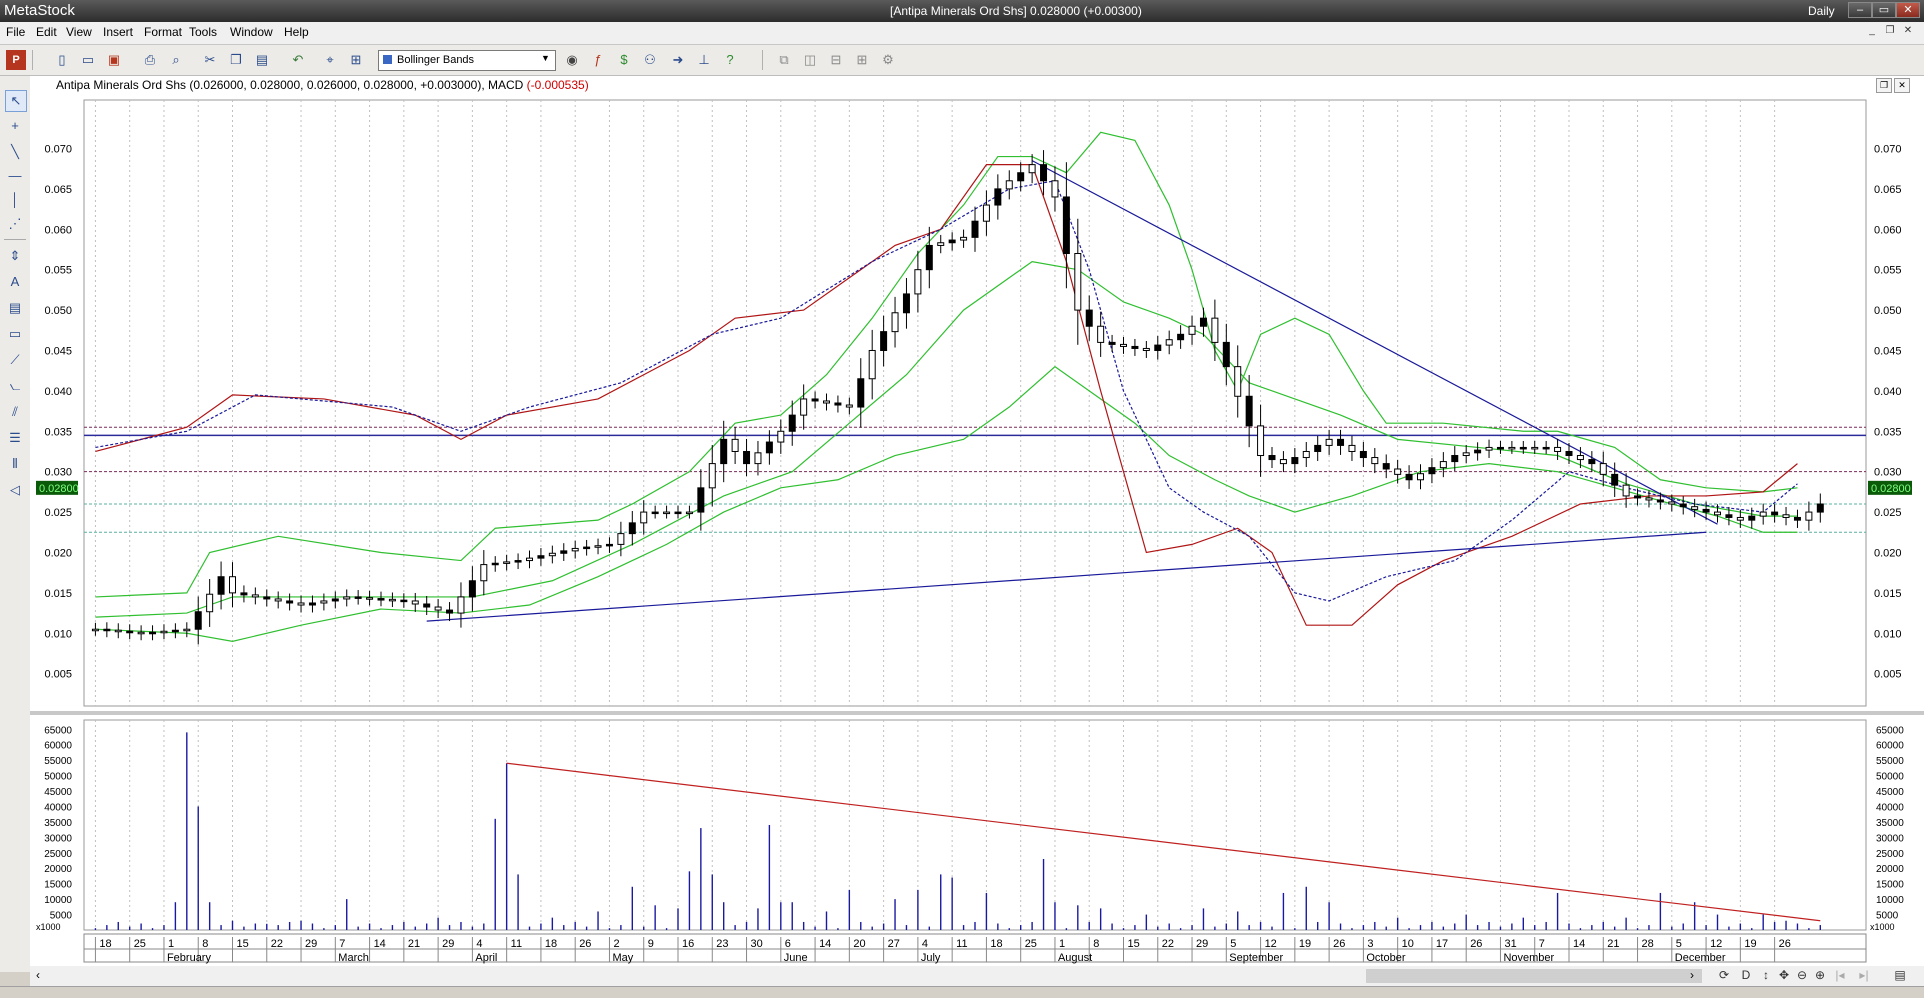 This screenshot has width=1924, height=998. Describe the element at coordinates (1746, 975) in the screenshot. I see `periodicity-icon: D` at that location.